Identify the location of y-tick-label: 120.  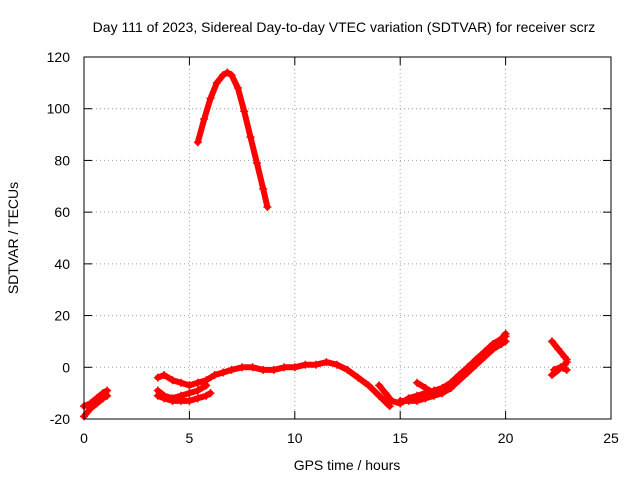
(59, 57).